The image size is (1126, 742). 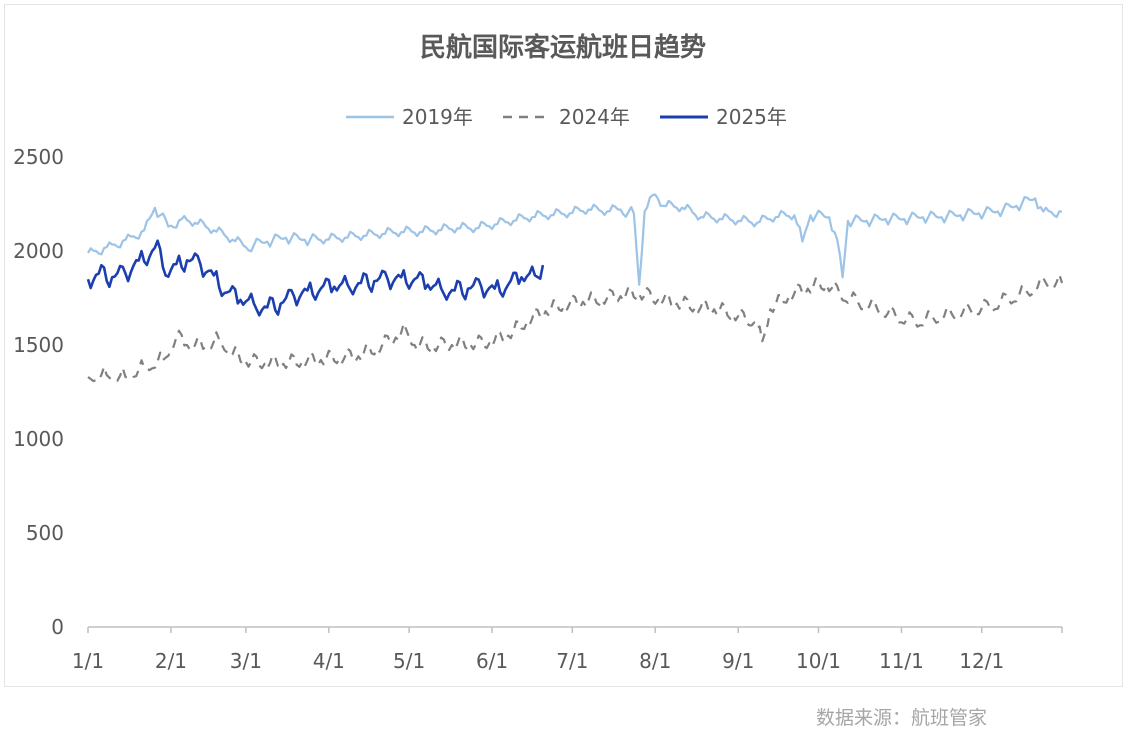 I want to click on y-tick-label: 1000, so click(x=38, y=439).